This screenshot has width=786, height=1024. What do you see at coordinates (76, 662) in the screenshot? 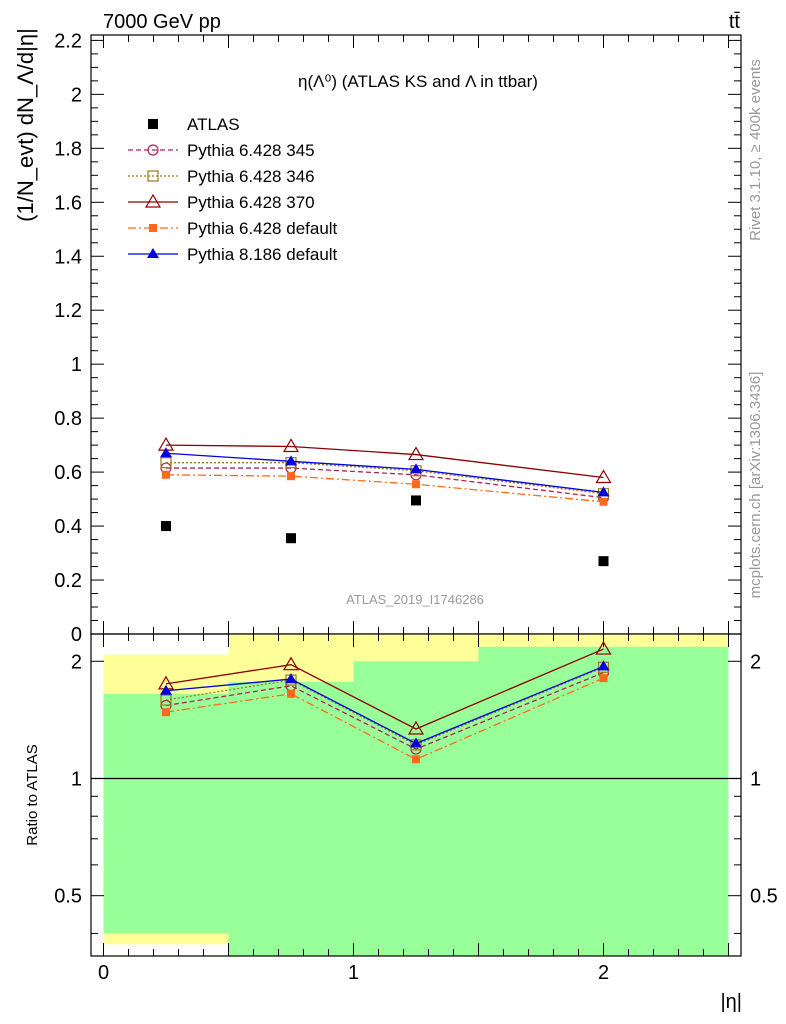
I see `ratio-y-tick-label: 2` at bounding box center [76, 662].